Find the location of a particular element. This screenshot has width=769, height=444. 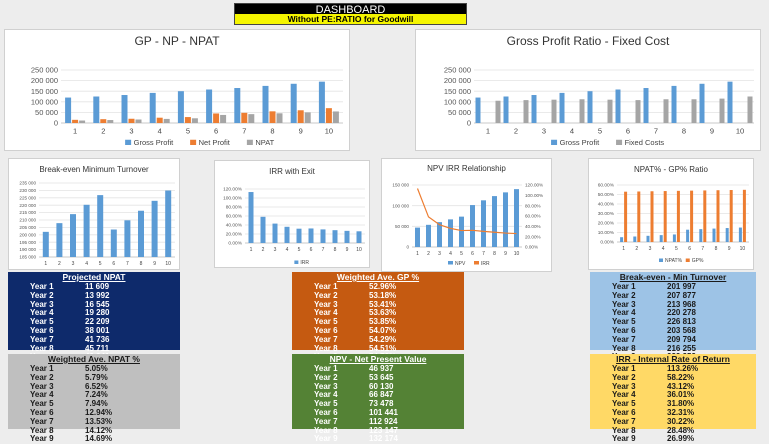

legend-label: GP% is located at coordinates (698, 261).